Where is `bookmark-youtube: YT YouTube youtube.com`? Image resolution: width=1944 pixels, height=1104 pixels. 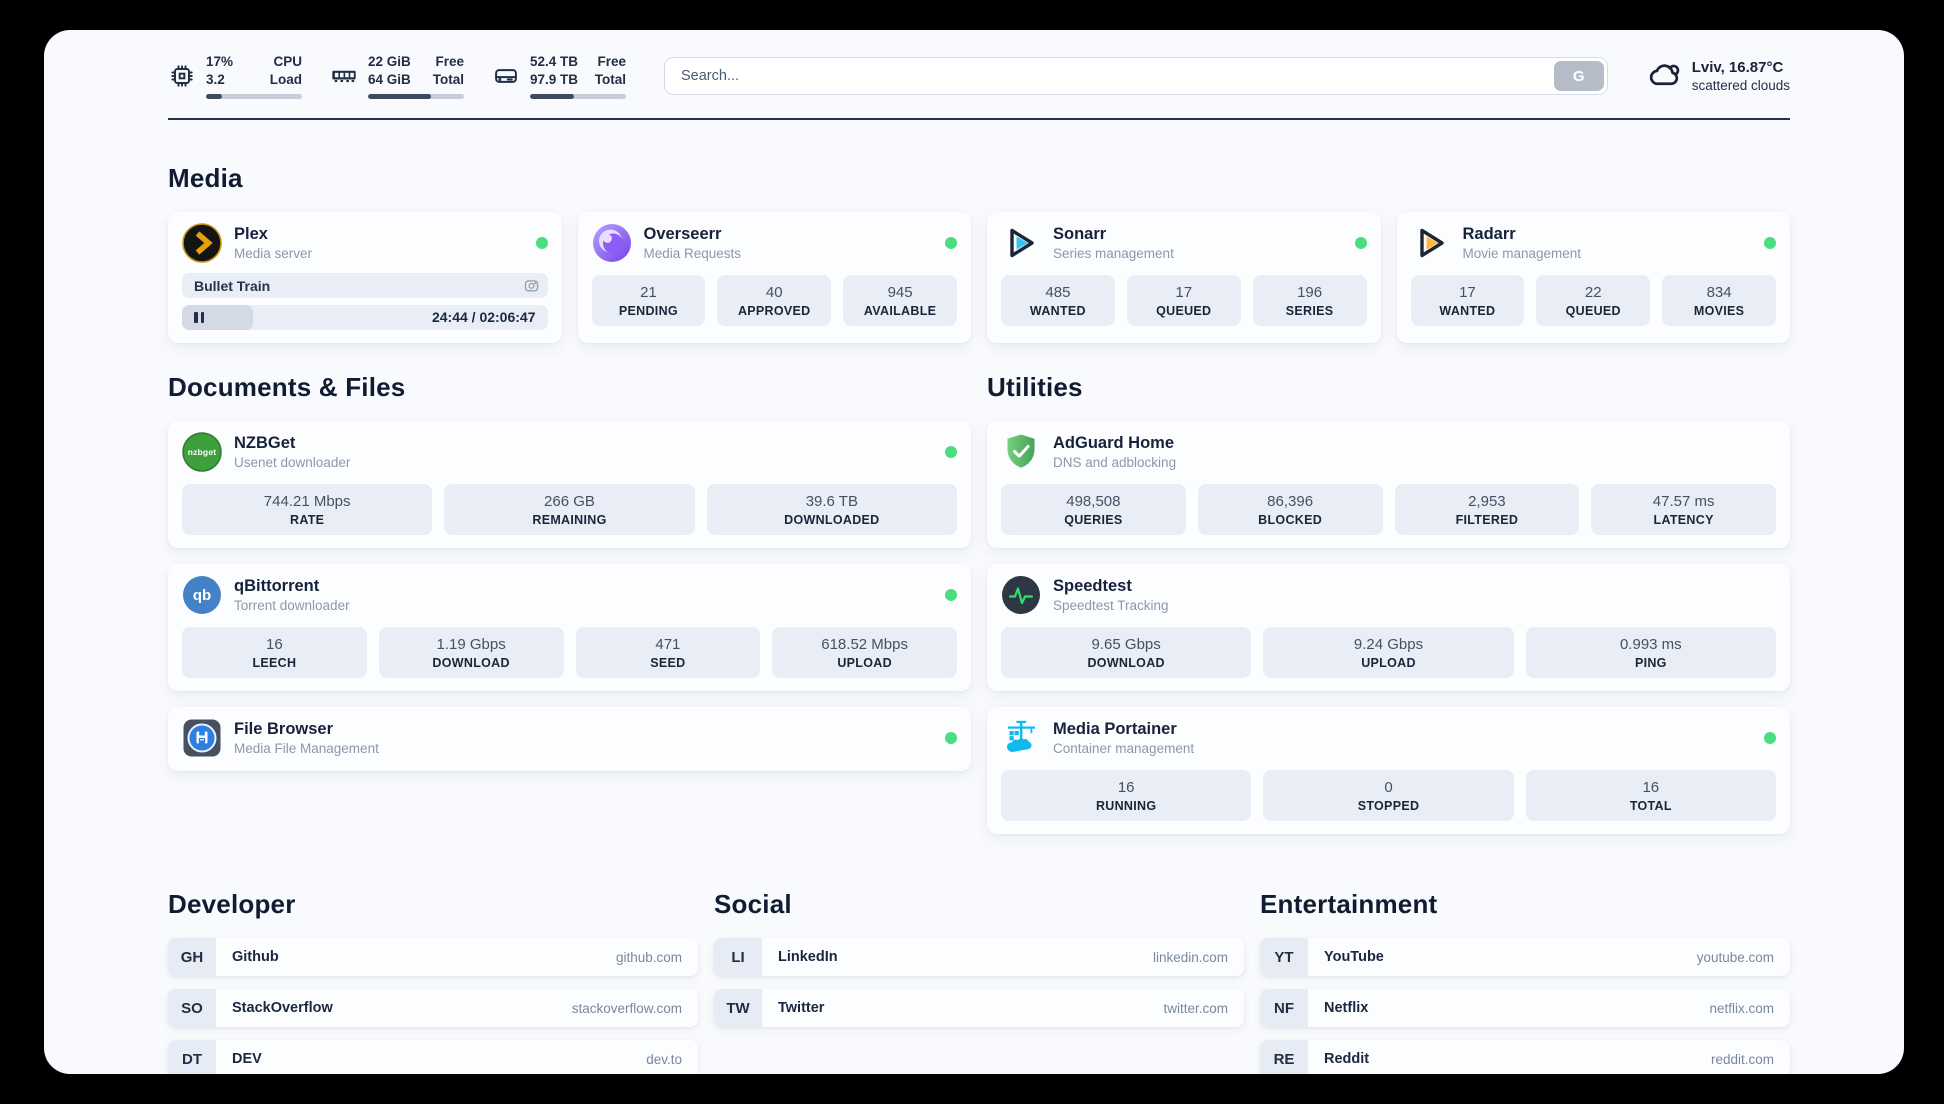 bookmark-youtube: YT YouTube youtube.com is located at coordinates (1525, 957).